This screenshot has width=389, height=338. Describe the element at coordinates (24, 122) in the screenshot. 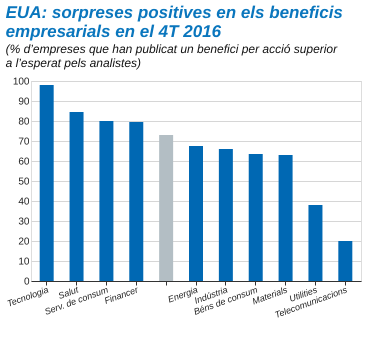

I see `y-tick-label: 80` at that location.